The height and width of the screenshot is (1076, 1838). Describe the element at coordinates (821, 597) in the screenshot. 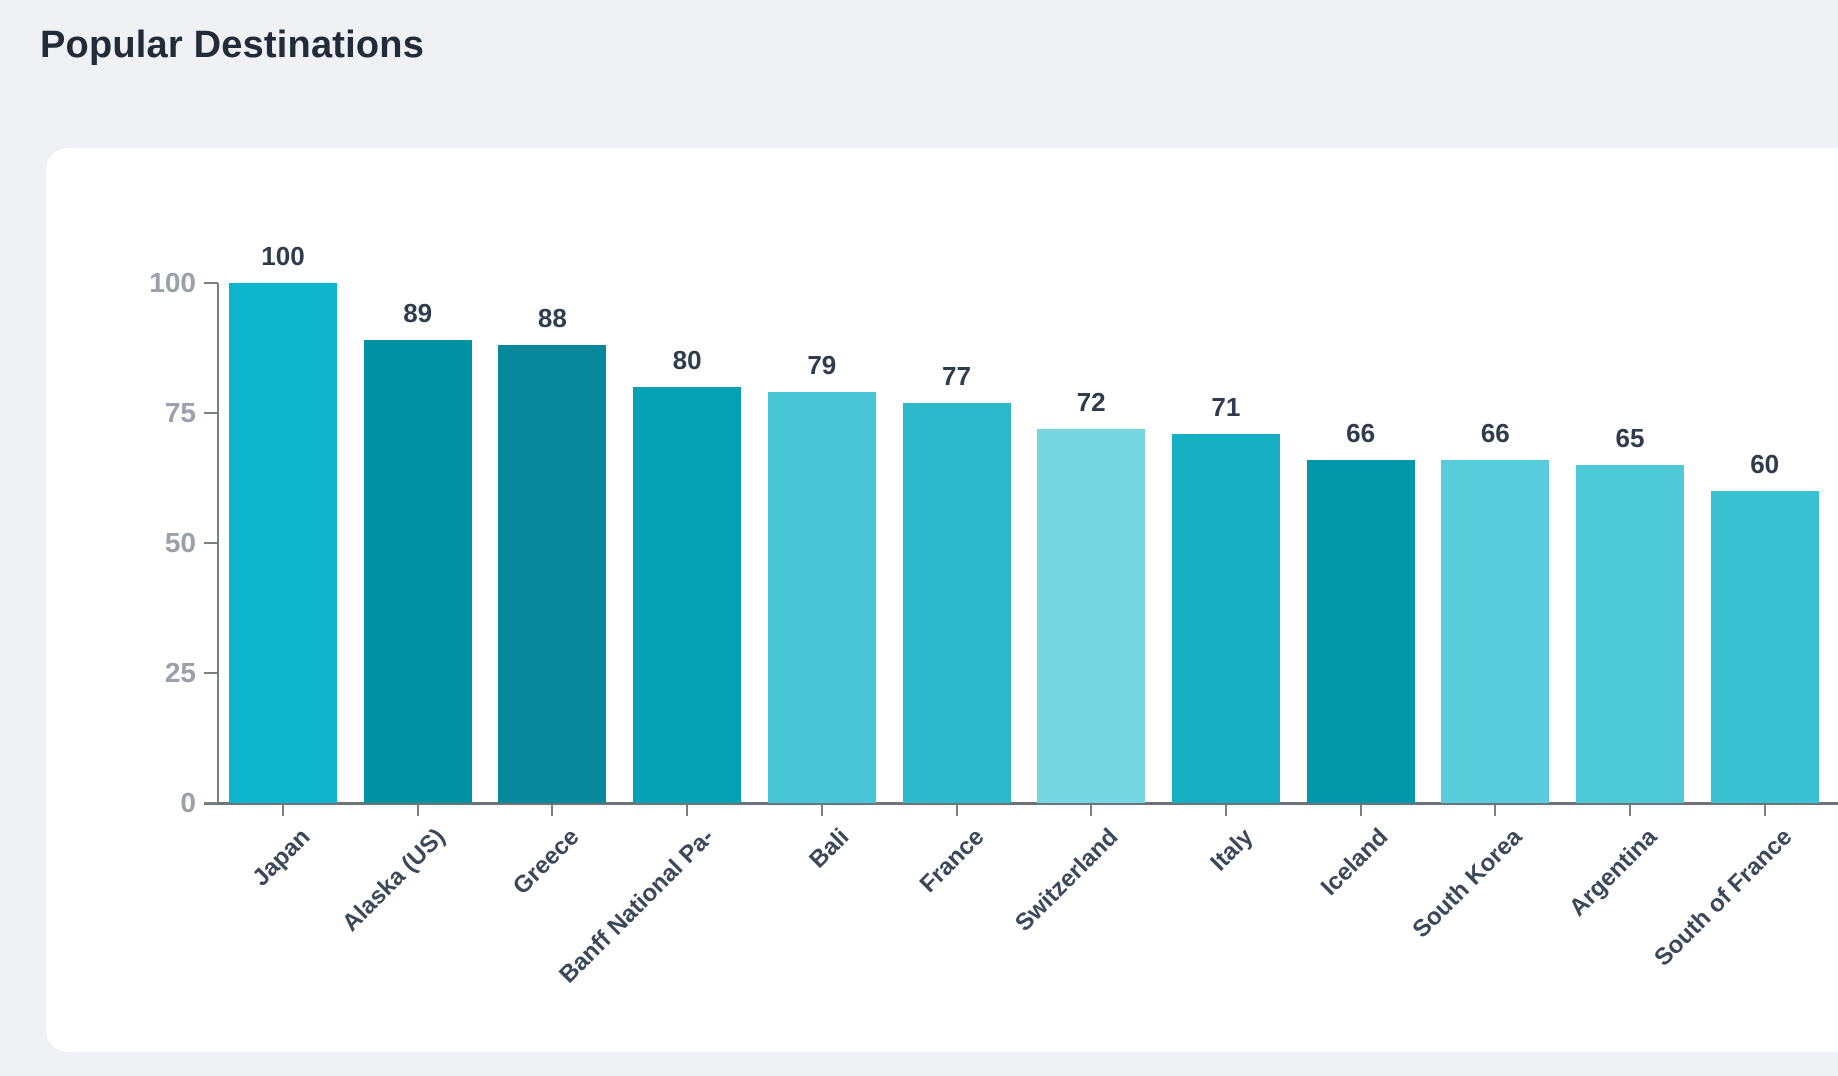

I see `bar-bali` at that location.